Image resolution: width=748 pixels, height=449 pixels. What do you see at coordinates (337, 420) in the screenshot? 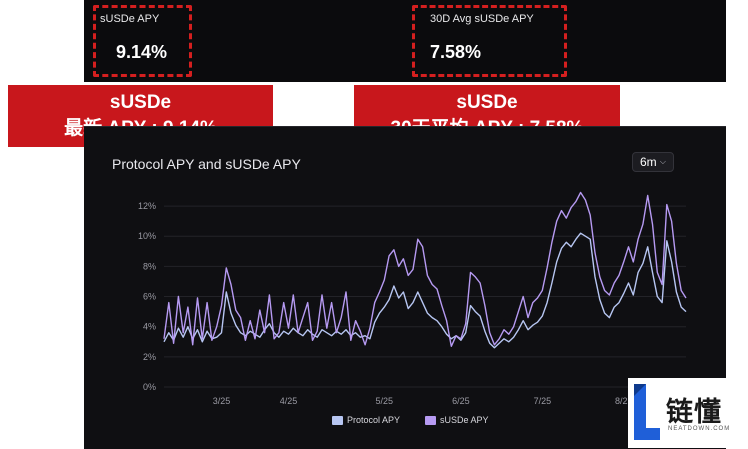
I see `legend-swatch-protocol` at bounding box center [337, 420].